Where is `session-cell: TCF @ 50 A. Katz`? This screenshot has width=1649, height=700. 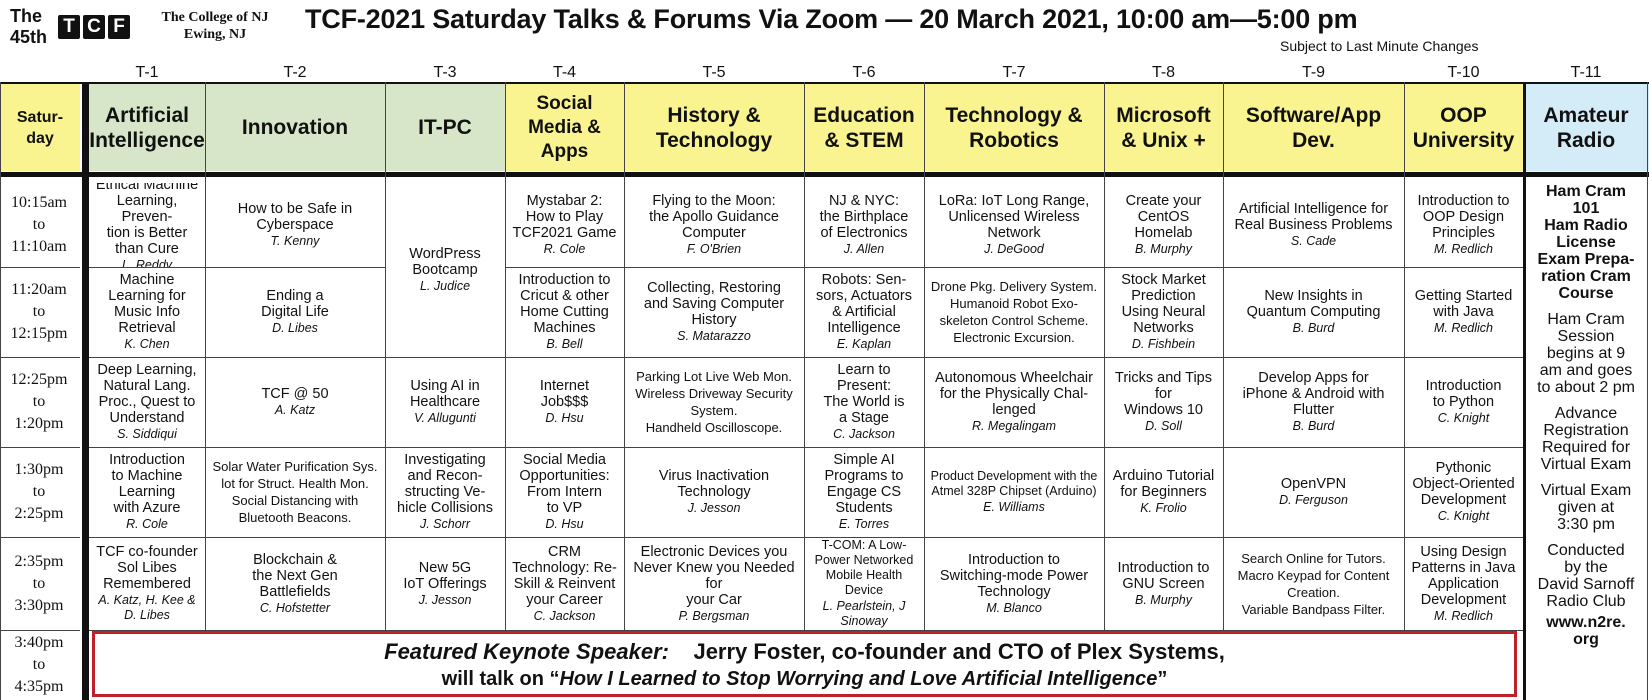
session-cell: TCF @ 50 A. Katz is located at coordinates (295, 402).